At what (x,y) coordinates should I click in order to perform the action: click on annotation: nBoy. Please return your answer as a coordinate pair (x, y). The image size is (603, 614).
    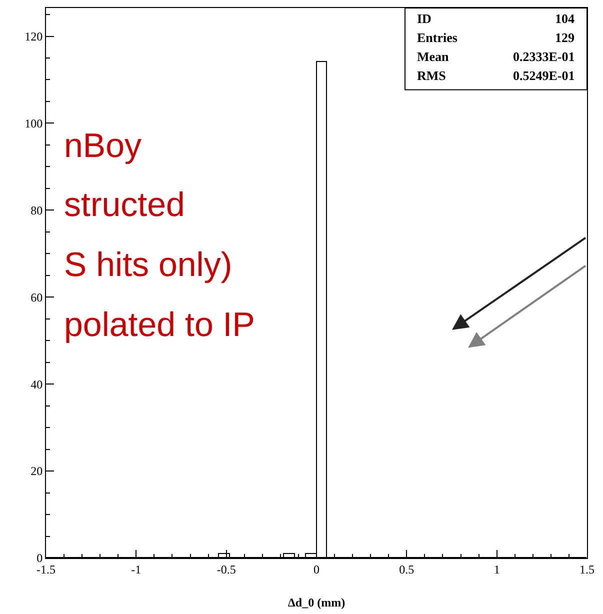
    Looking at the image, I should click on (103, 146).